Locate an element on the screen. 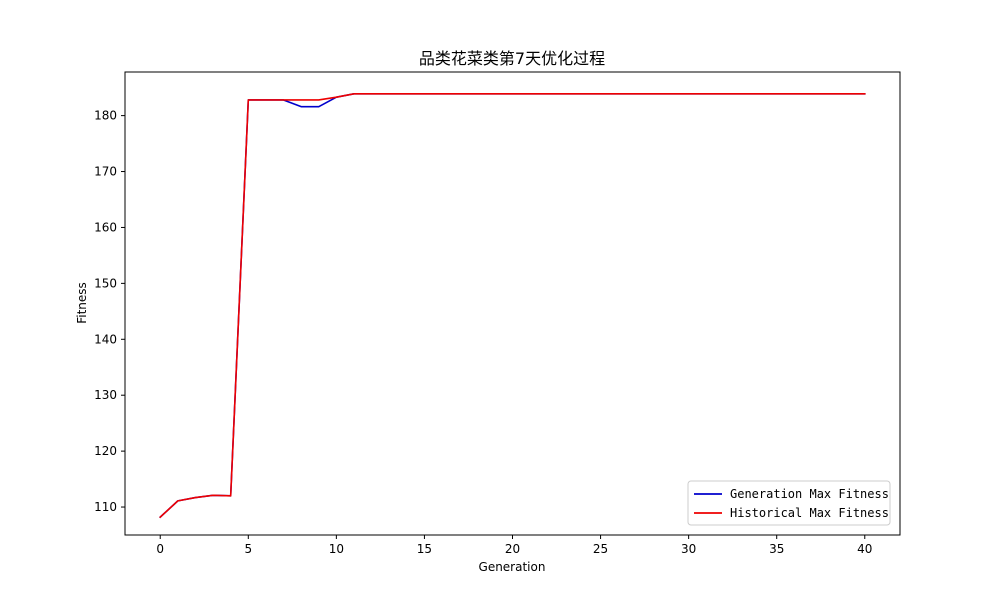 Image resolution: width=1000 pixels, height=600 pixels. y-axis-label: Fitness is located at coordinates (82, 303).